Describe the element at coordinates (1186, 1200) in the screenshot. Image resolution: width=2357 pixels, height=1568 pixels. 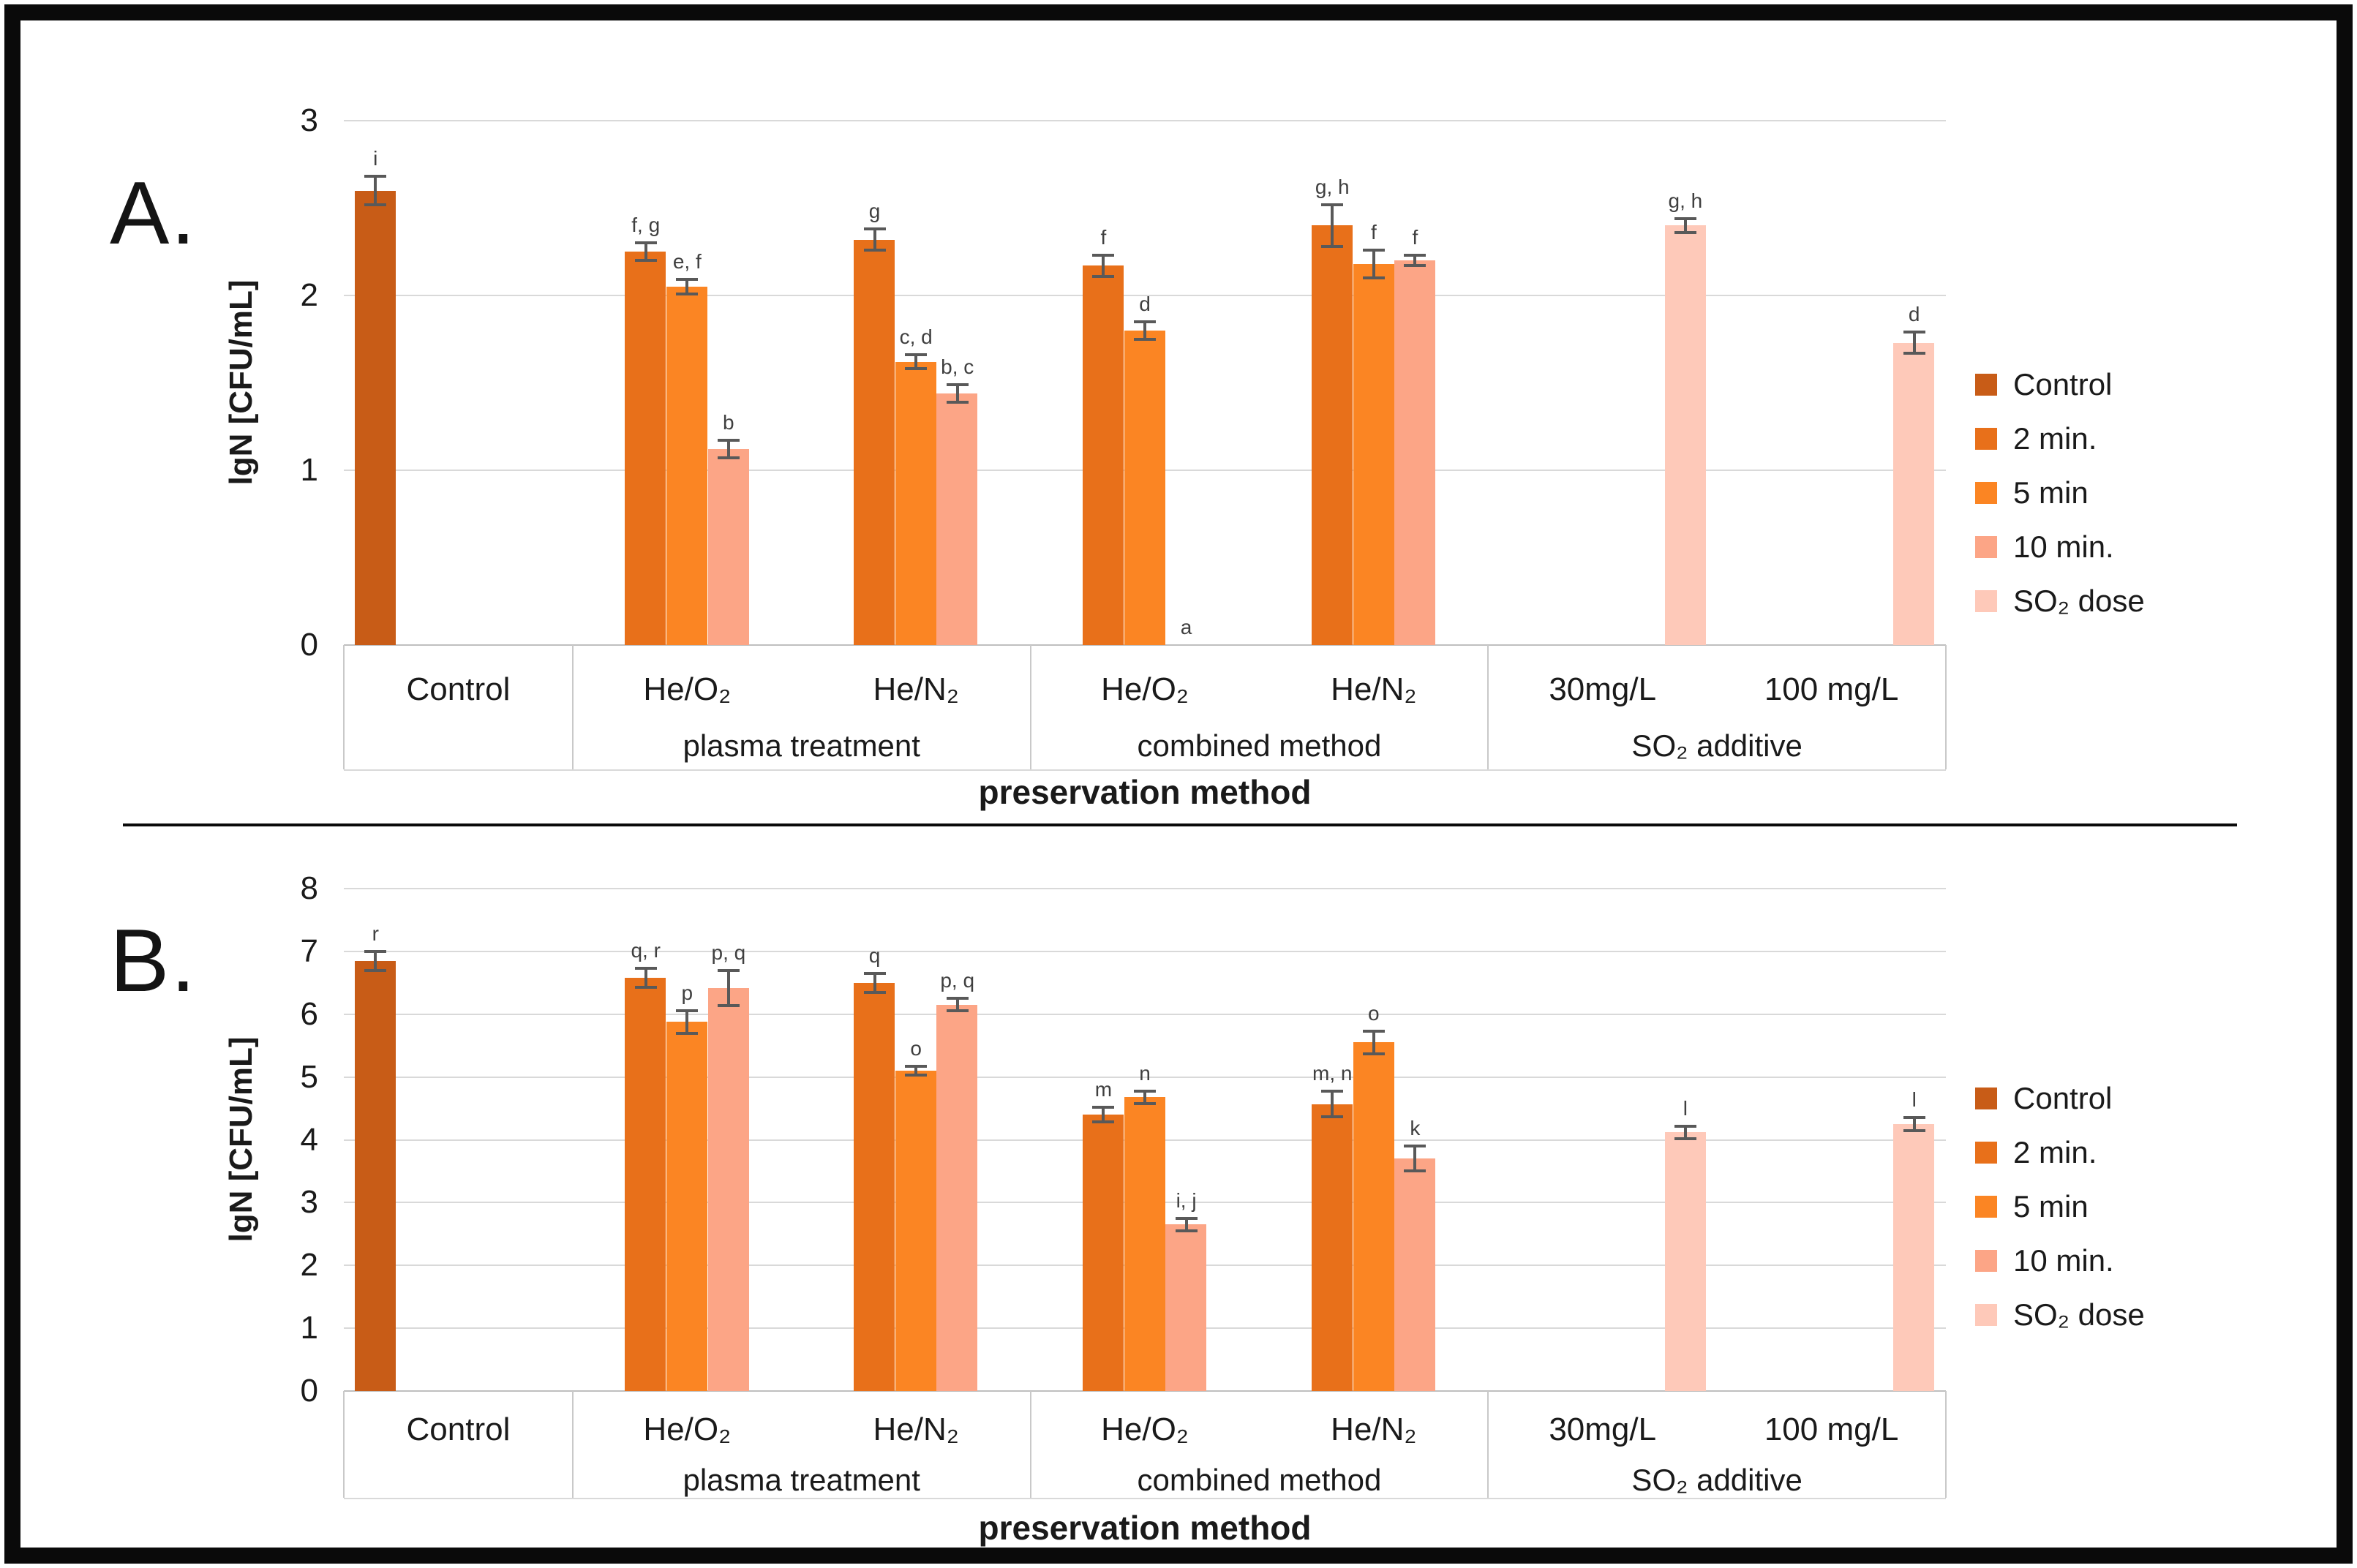
I see `bar-letter: i, j` at that location.